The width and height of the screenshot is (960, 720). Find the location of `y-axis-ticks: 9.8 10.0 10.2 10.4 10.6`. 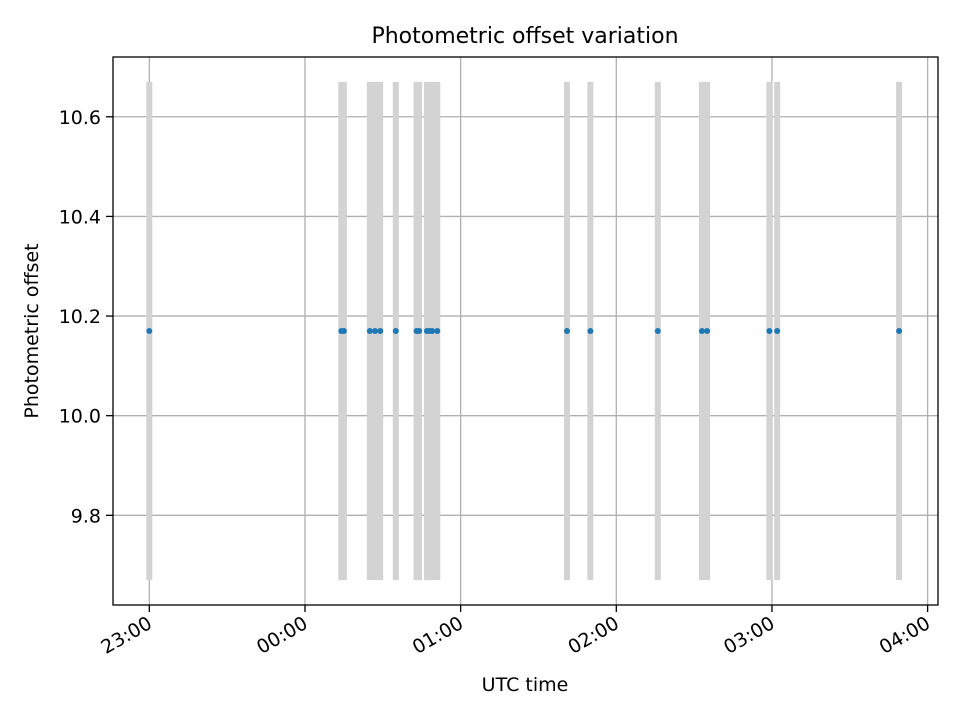

y-axis-ticks: 9.8 10.0 10.2 10.4 10.6 is located at coordinates (86, 317).